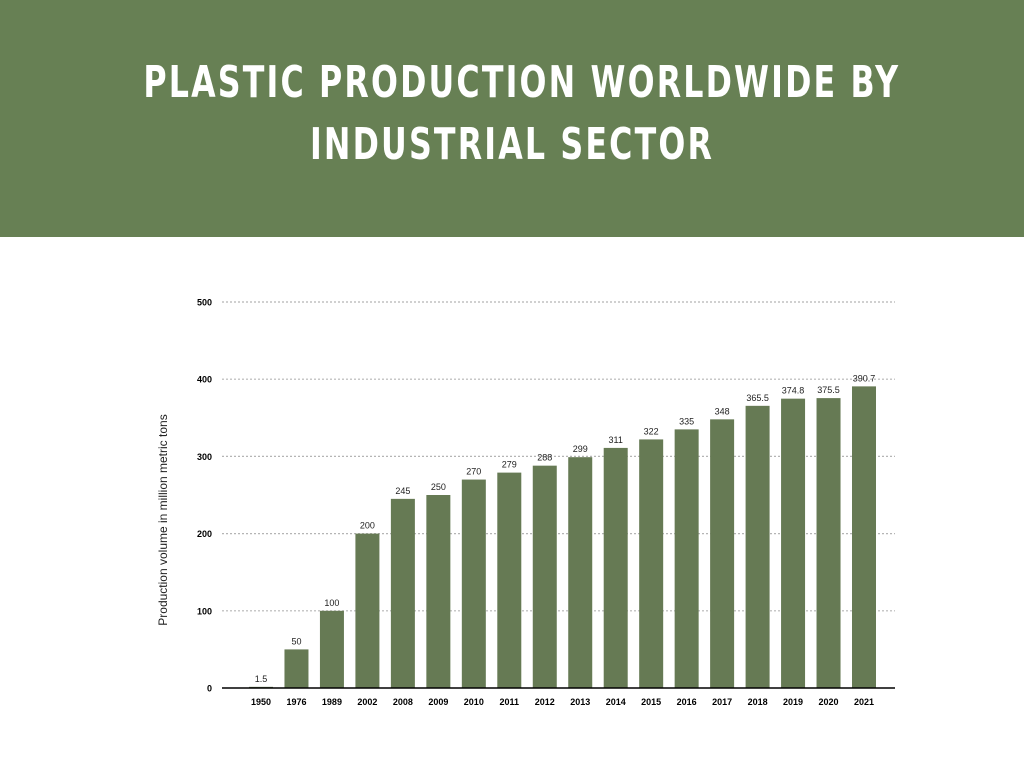  What do you see at coordinates (686, 558) in the screenshot?
I see `bar-2016` at bounding box center [686, 558].